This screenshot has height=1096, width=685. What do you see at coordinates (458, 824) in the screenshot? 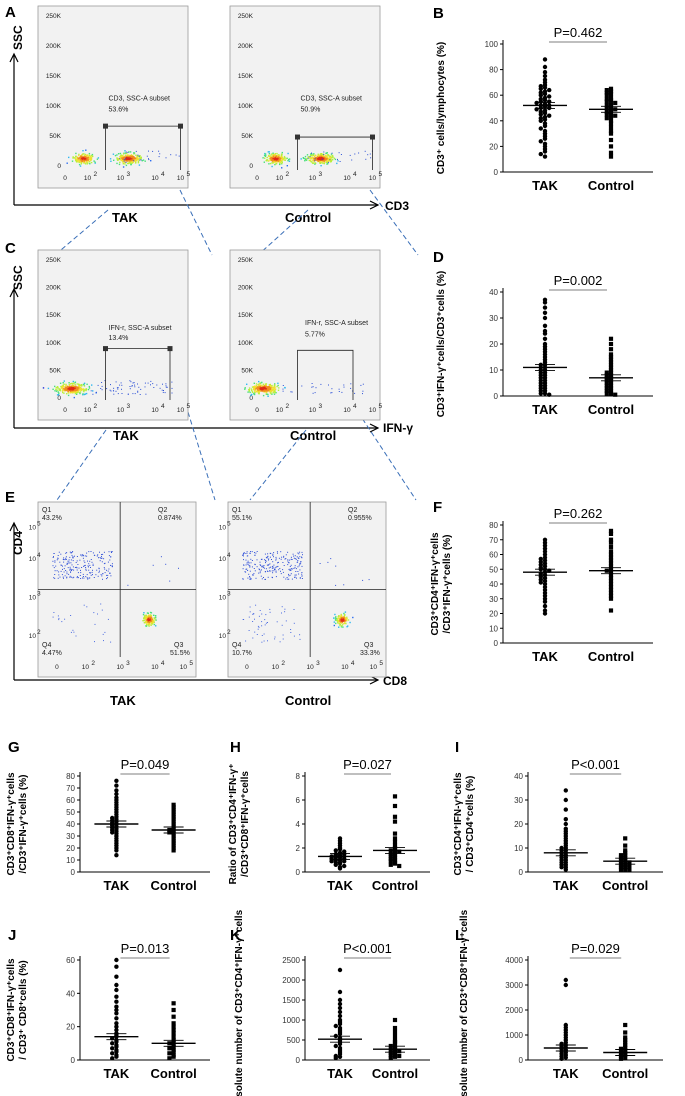
I see `chart-i-ylabel: CD3⁺CD4⁺IFN-γ⁺cells` at bounding box center [458, 824].